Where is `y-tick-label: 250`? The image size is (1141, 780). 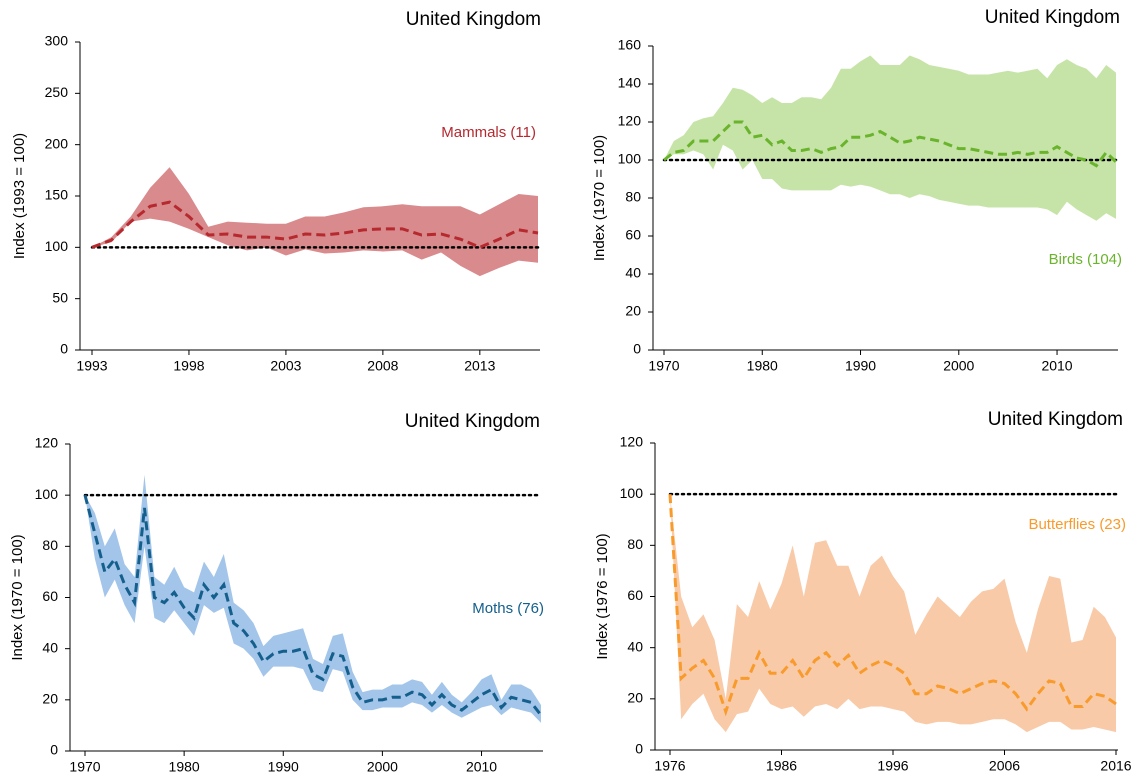
y-tick-label: 250 is located at coordinates (57, 92).